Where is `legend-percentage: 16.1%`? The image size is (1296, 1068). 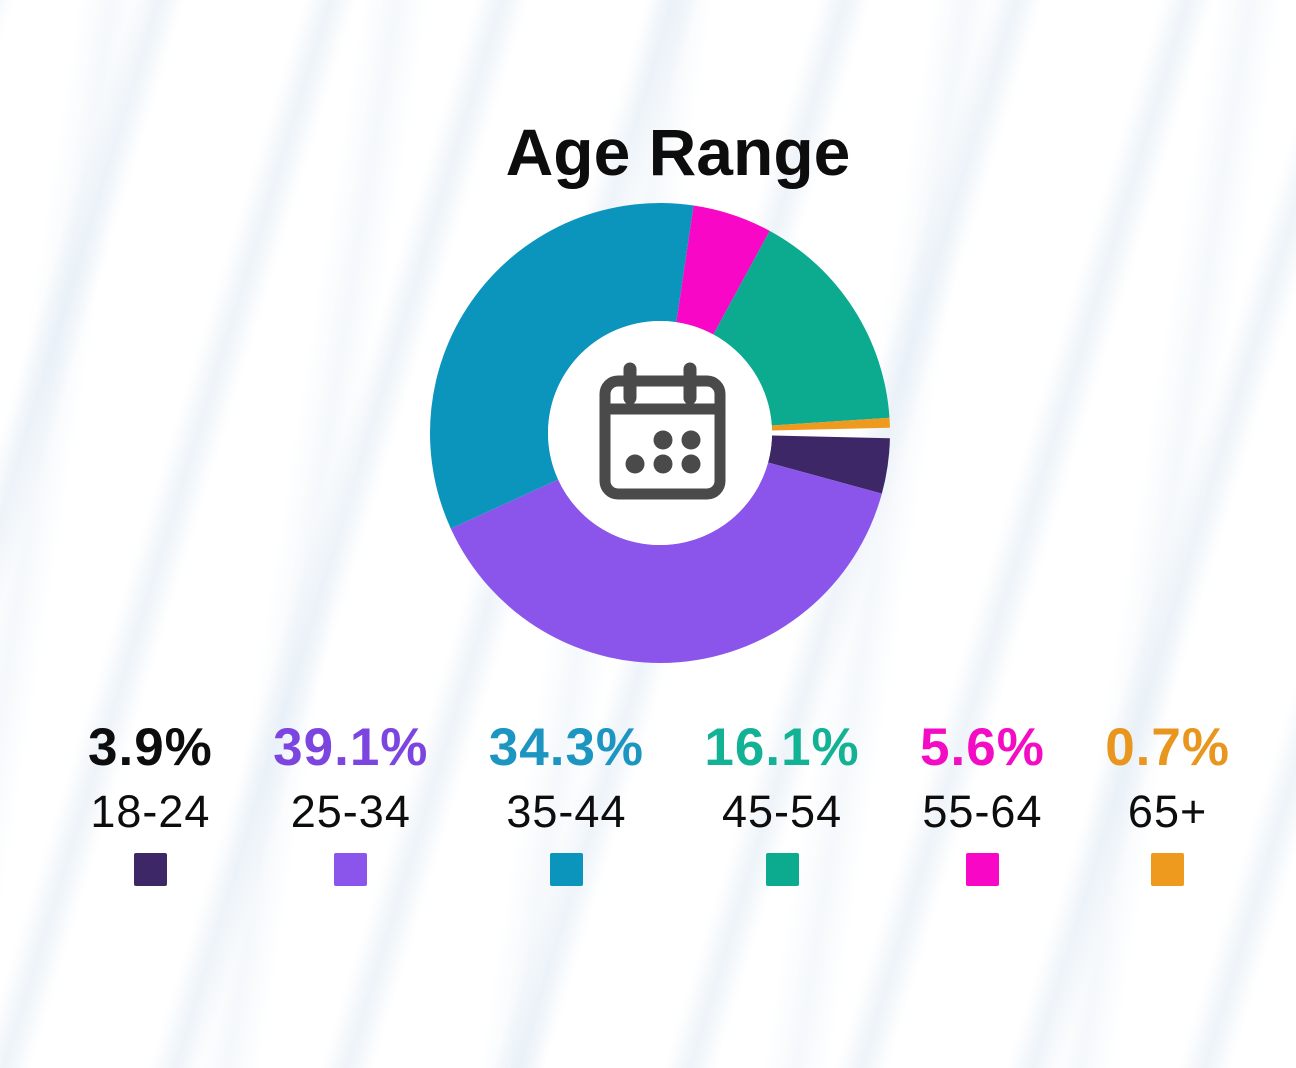
legend-percentage: 16.1% is located at coordinates (782, 747).